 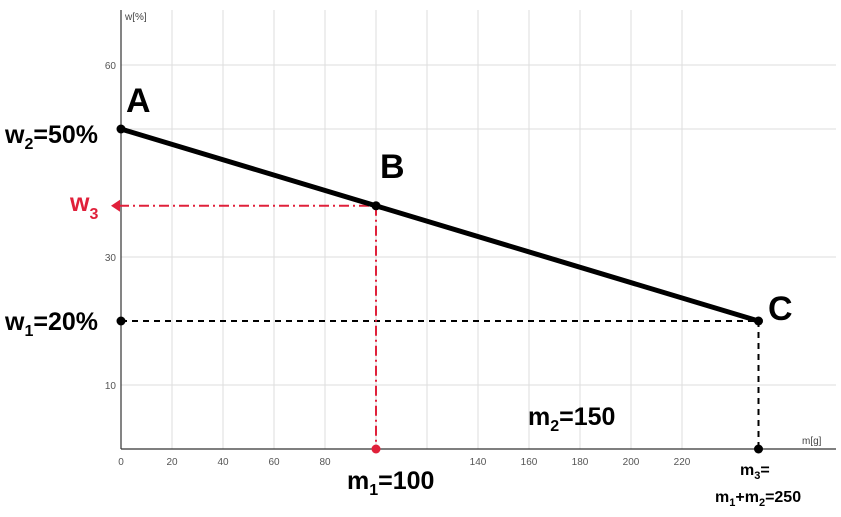 I want to click on x-tick-label: 140, so click(x=478, y=462).